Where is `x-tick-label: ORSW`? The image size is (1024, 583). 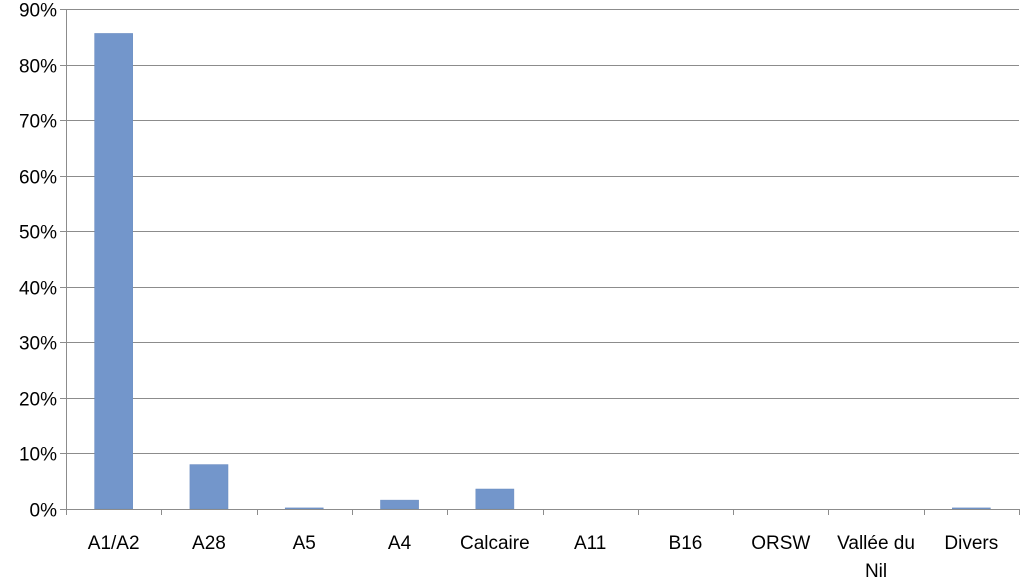 x-tick-label: ORSW is located at coordinates (780, 543).